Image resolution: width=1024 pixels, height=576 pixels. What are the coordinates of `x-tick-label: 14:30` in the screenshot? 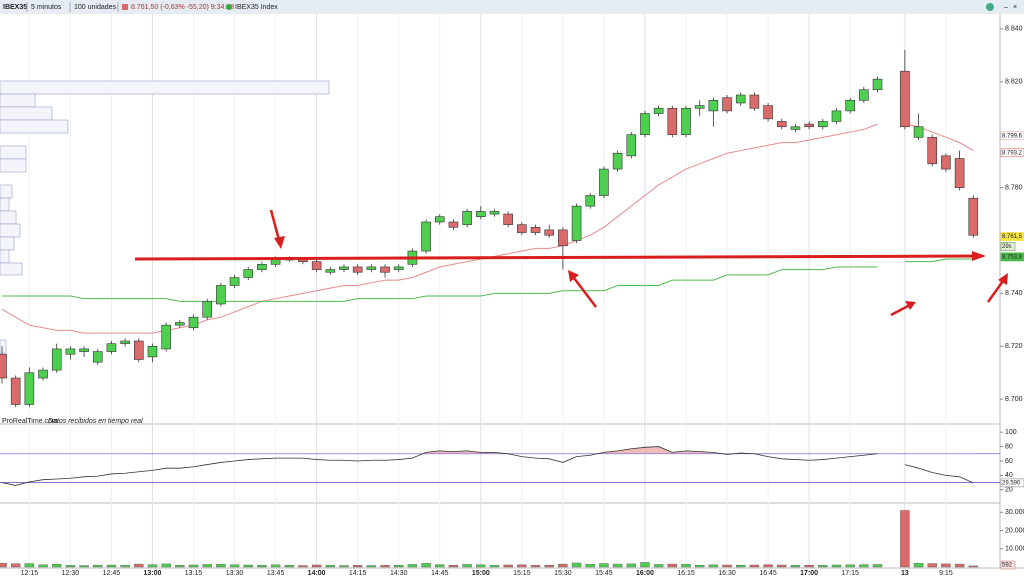 It's located at (399, 573).